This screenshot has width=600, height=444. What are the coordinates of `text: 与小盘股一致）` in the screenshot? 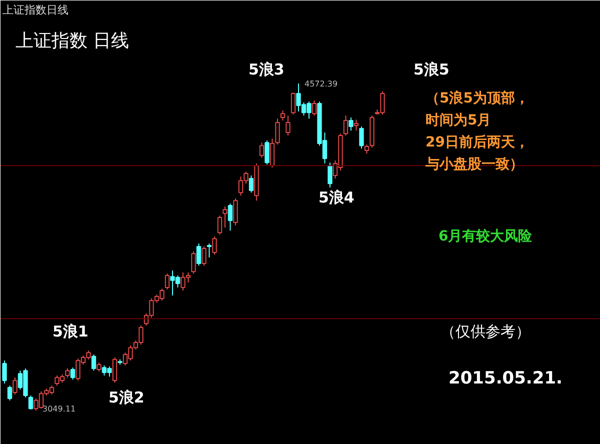 It's located at (474, 164).